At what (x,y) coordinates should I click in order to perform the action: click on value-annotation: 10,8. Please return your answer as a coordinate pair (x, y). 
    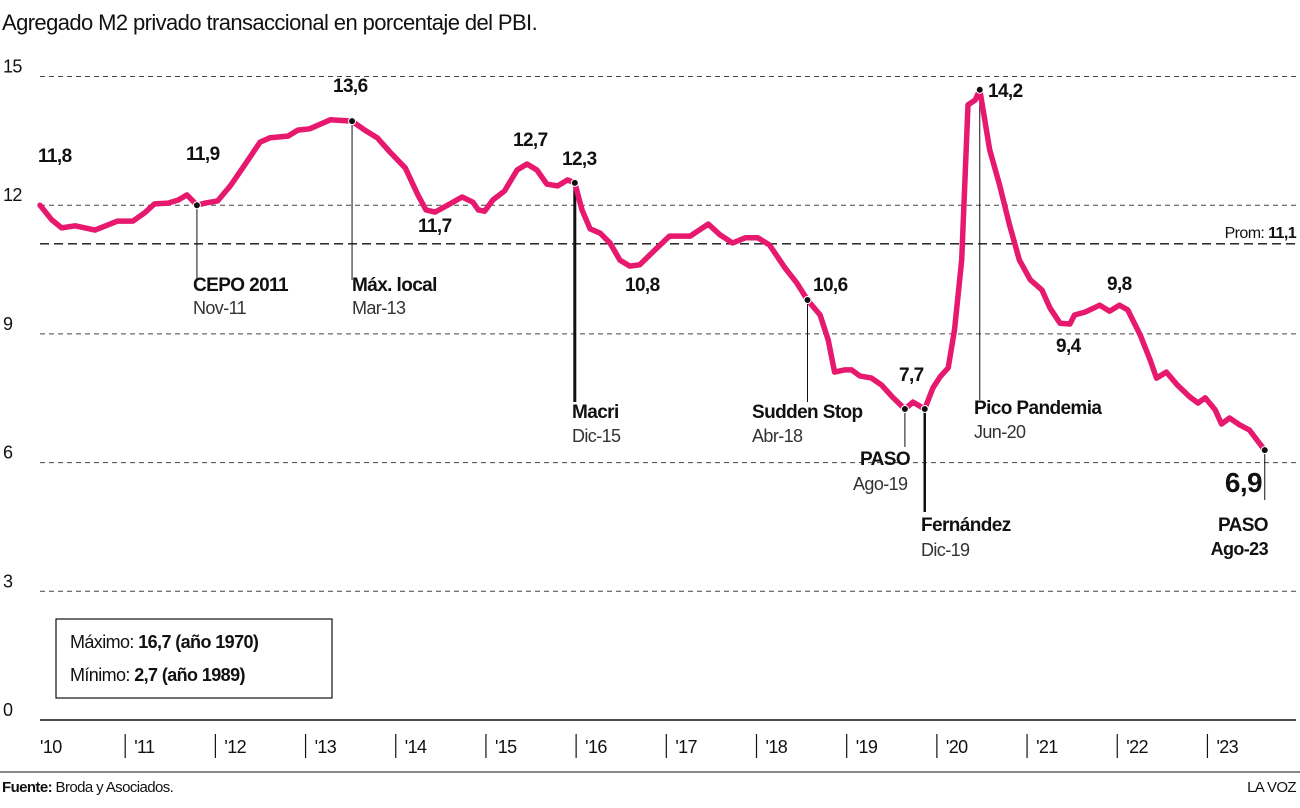
    Looking at the image, I should click on (642, 285).